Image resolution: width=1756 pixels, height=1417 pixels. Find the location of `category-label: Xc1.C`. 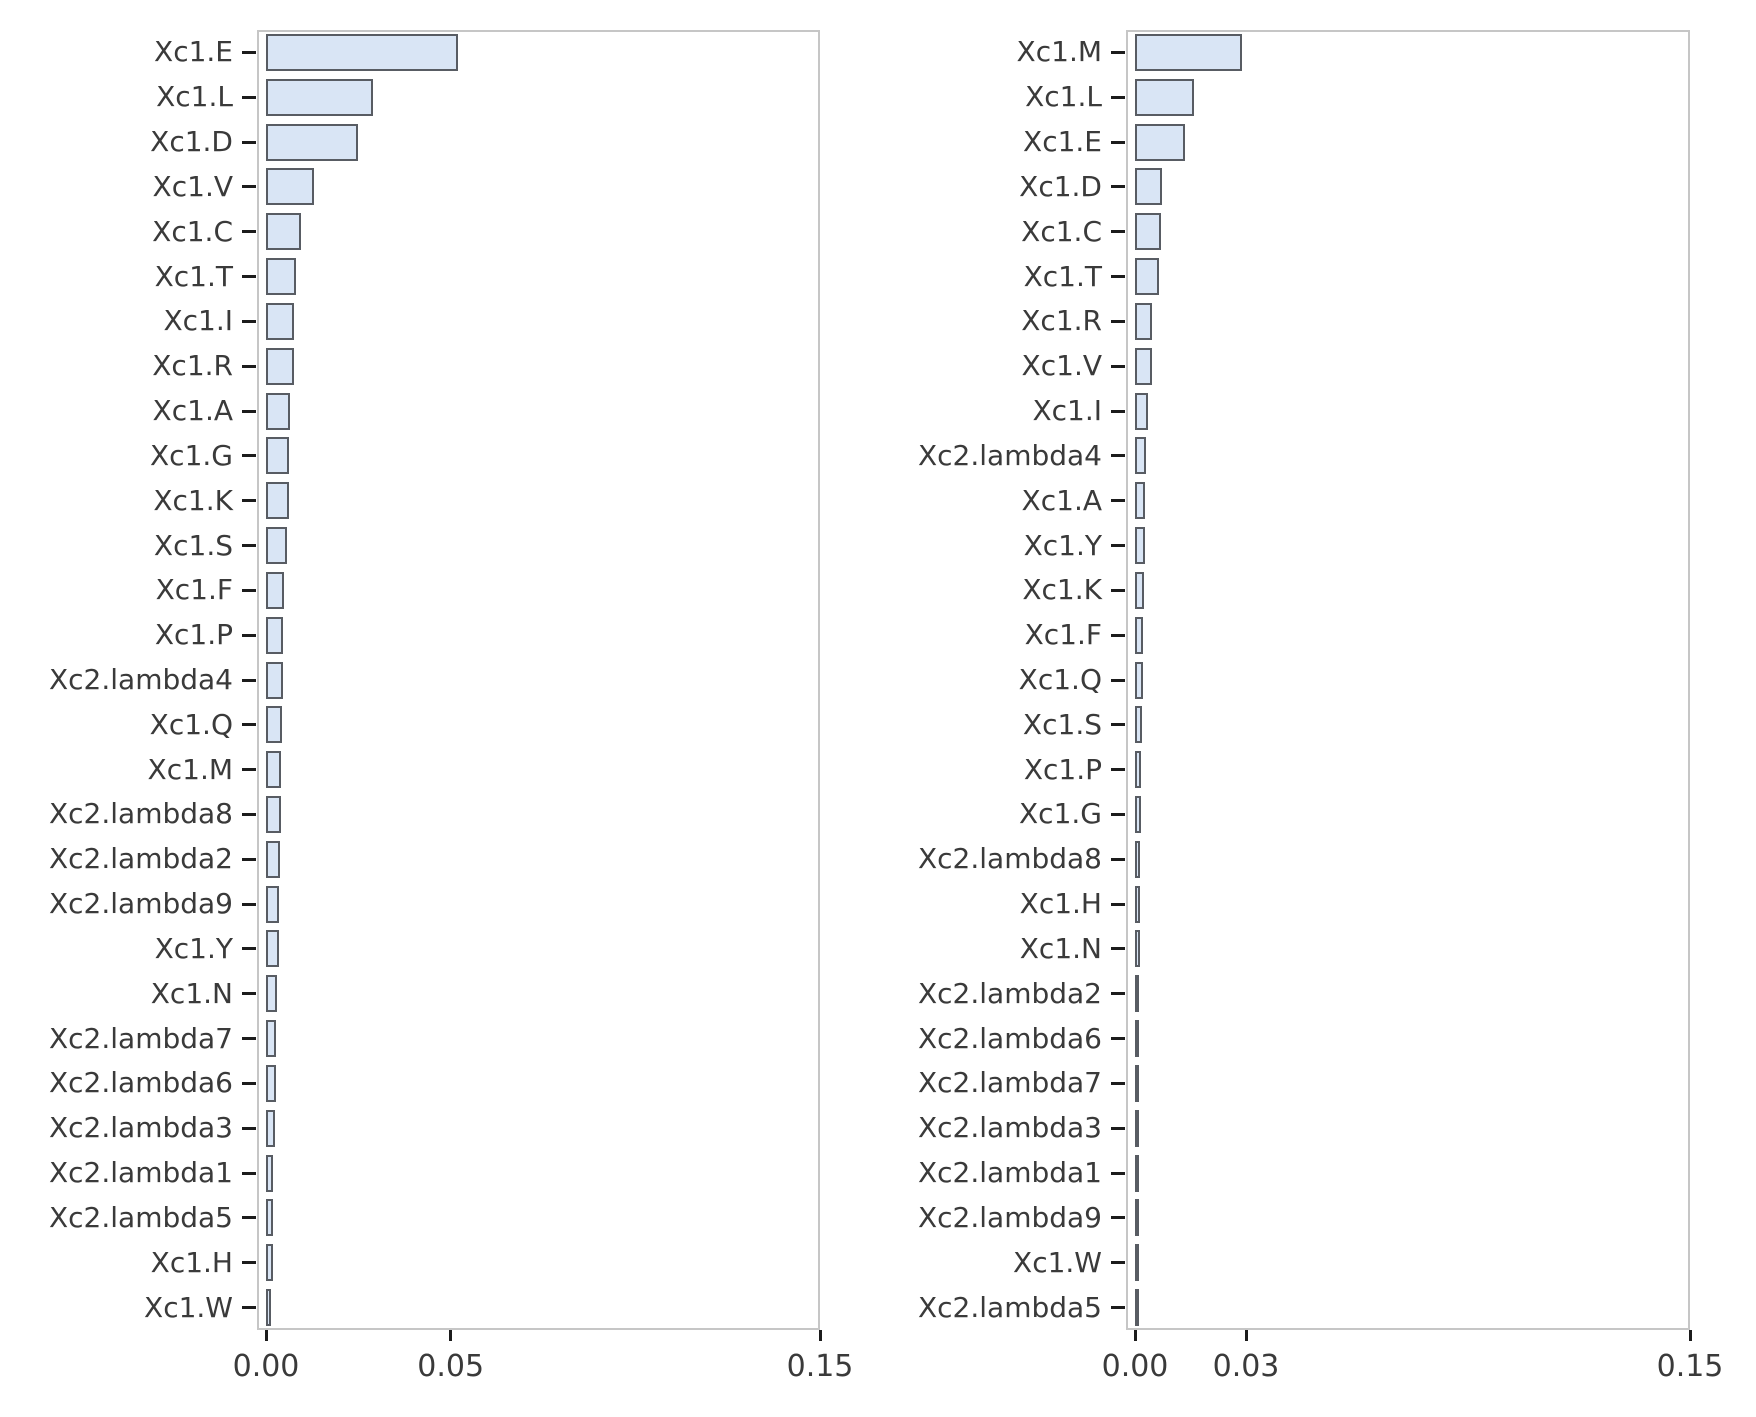

category-label: Xc1.C is located at coordinates (192, 231).